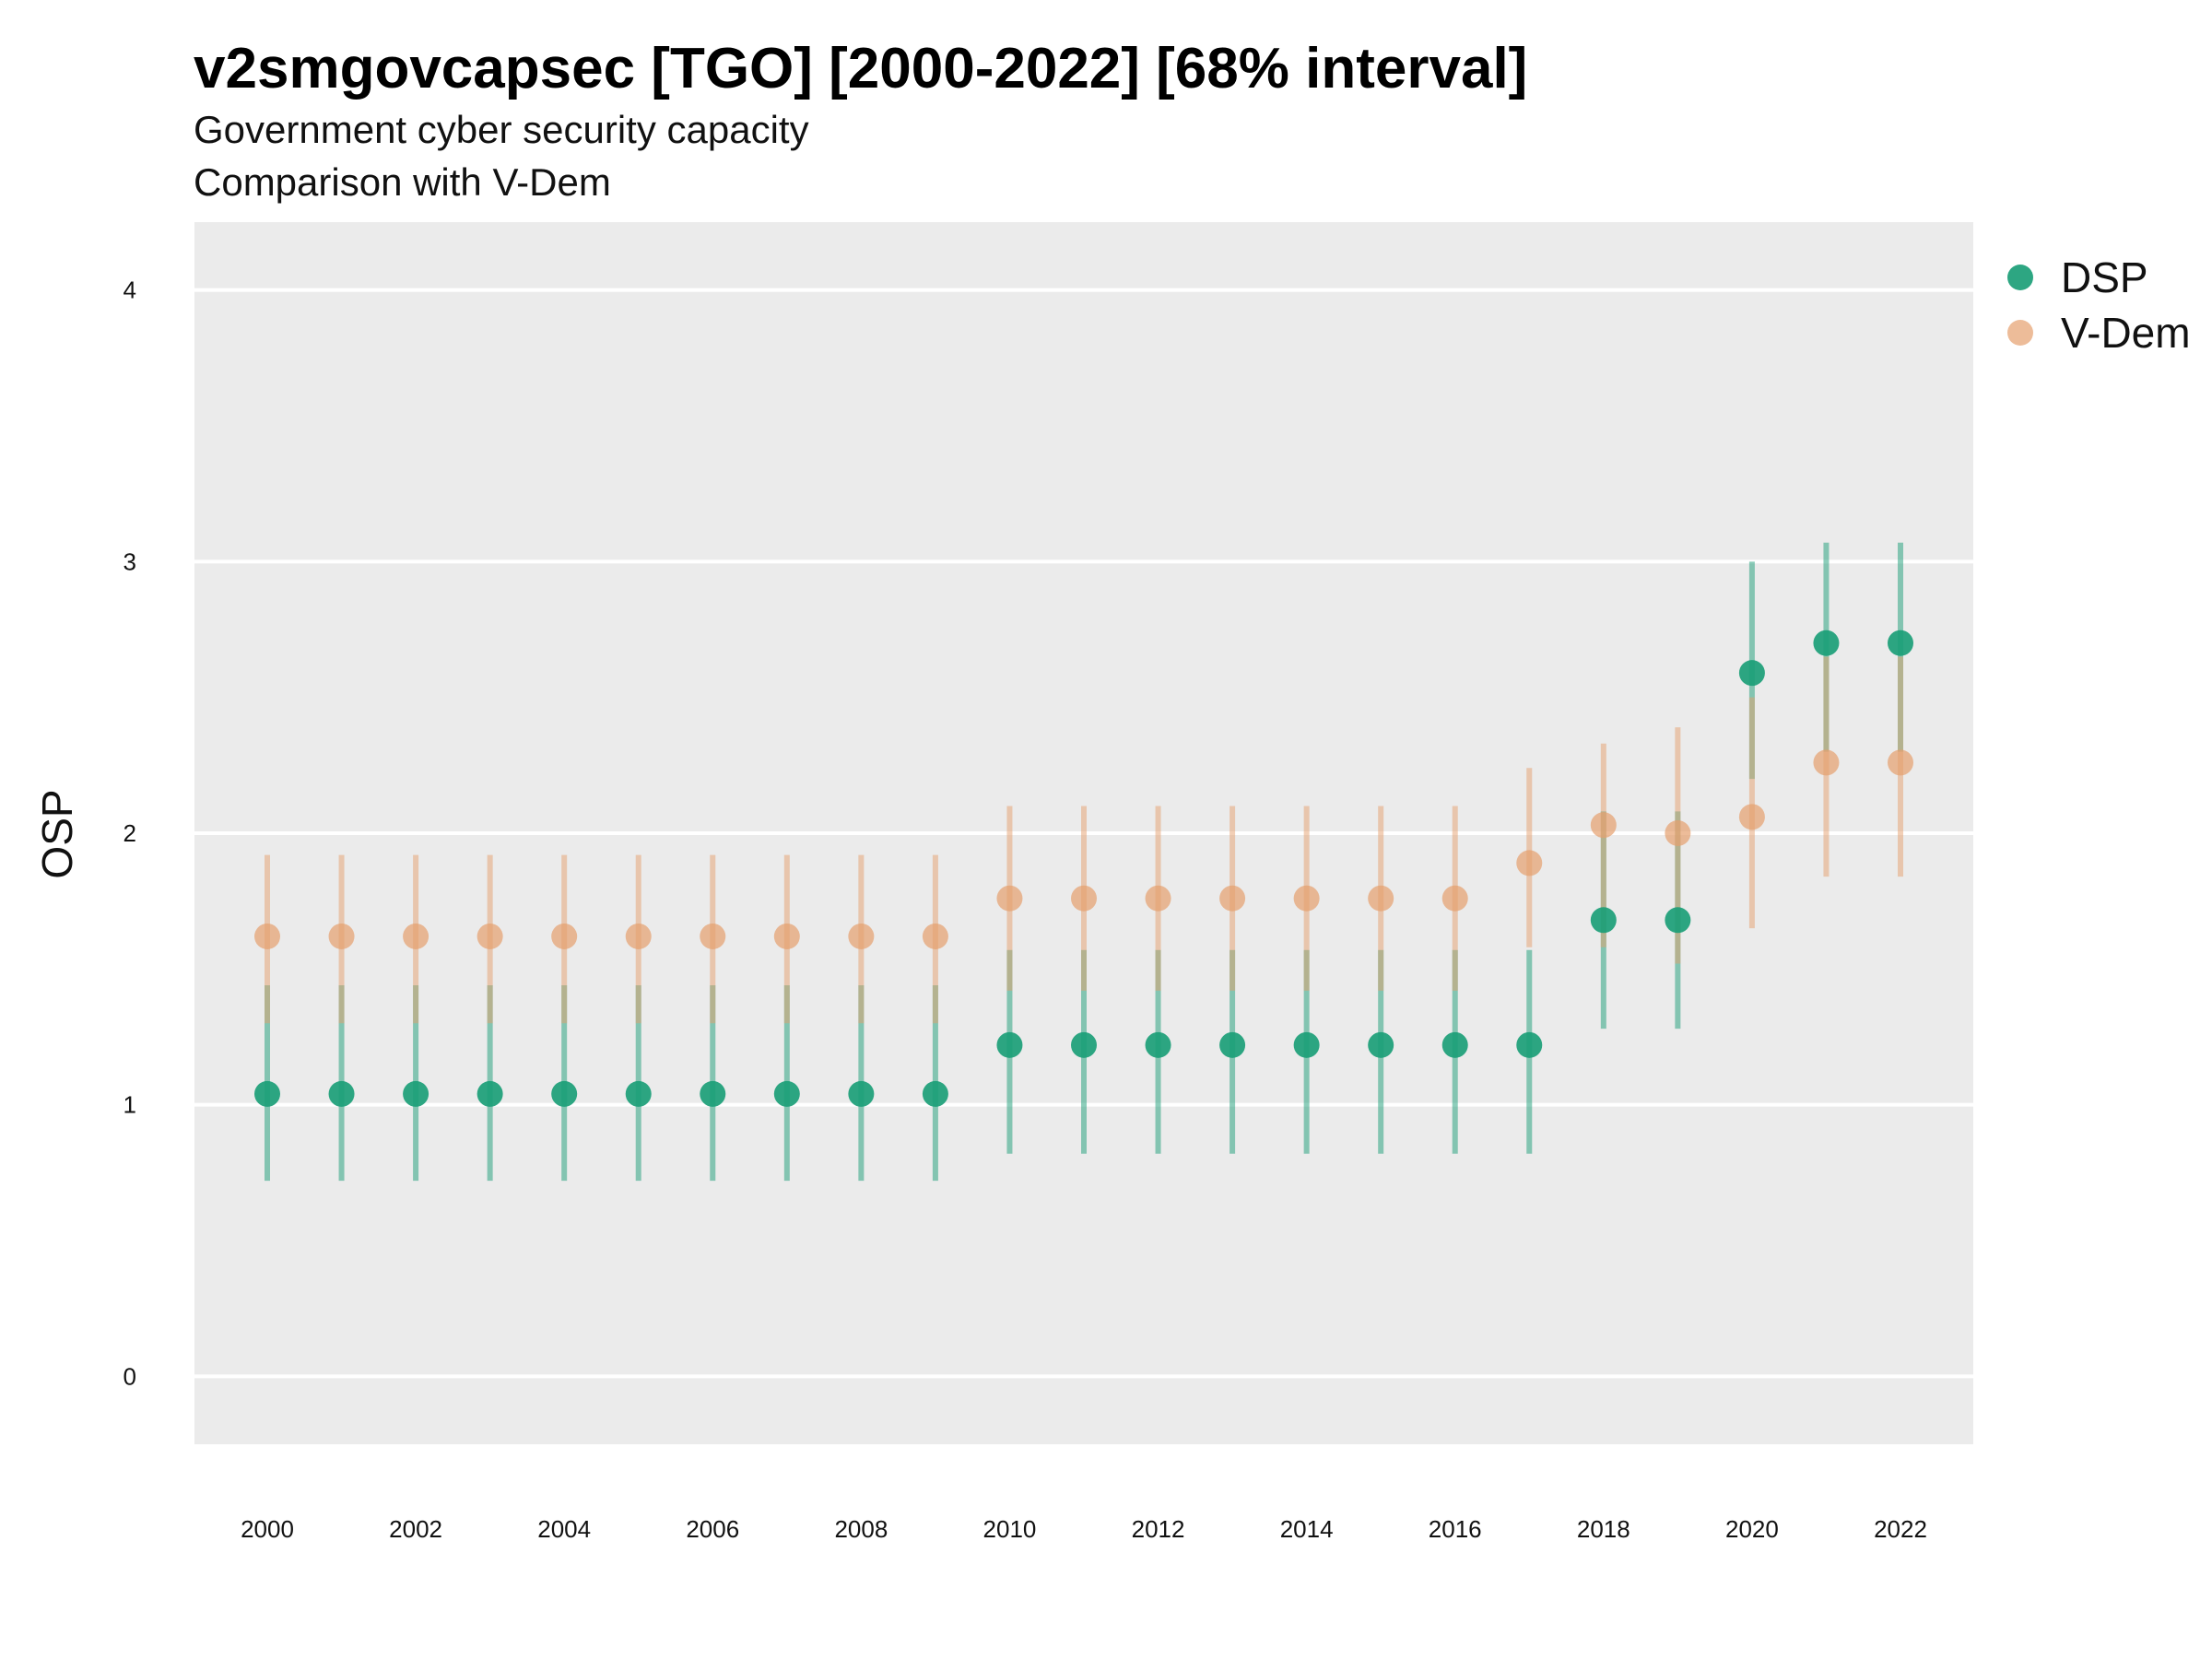  What do you see at coordinates (786, 1093) in the screenshot?
I see `point-dsp-2007` at bounding box center [786, 1093].